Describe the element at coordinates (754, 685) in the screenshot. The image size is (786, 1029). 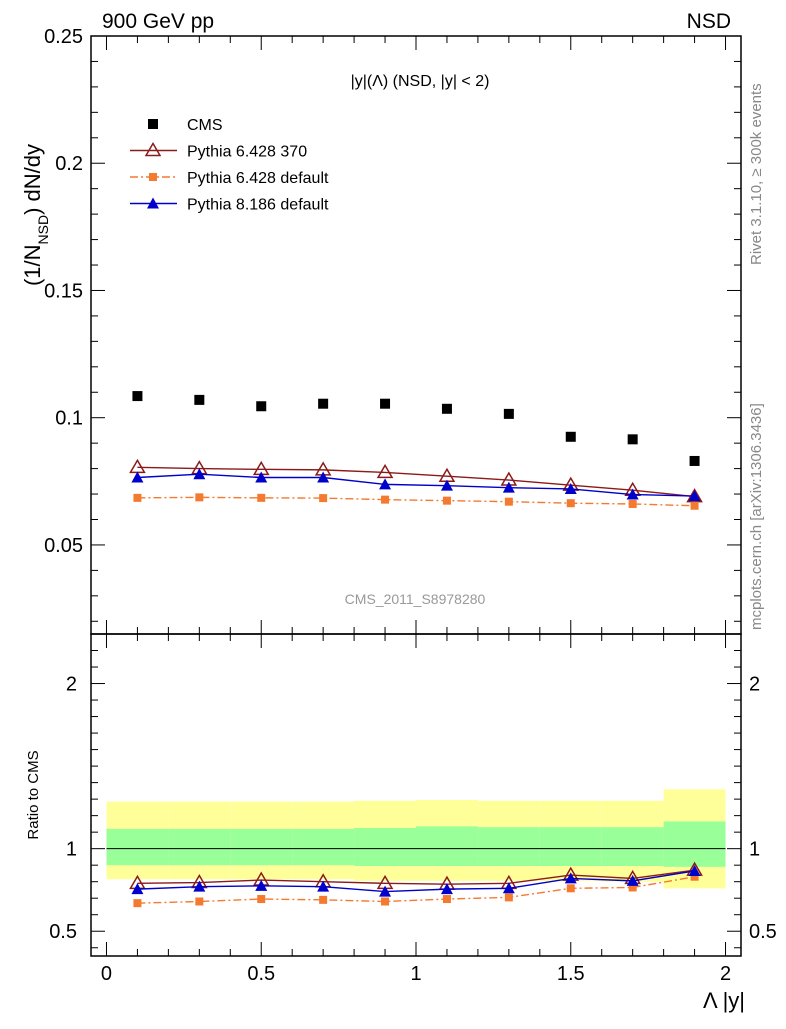
I see `ratio-y-tick-label-right: 2` at that location.